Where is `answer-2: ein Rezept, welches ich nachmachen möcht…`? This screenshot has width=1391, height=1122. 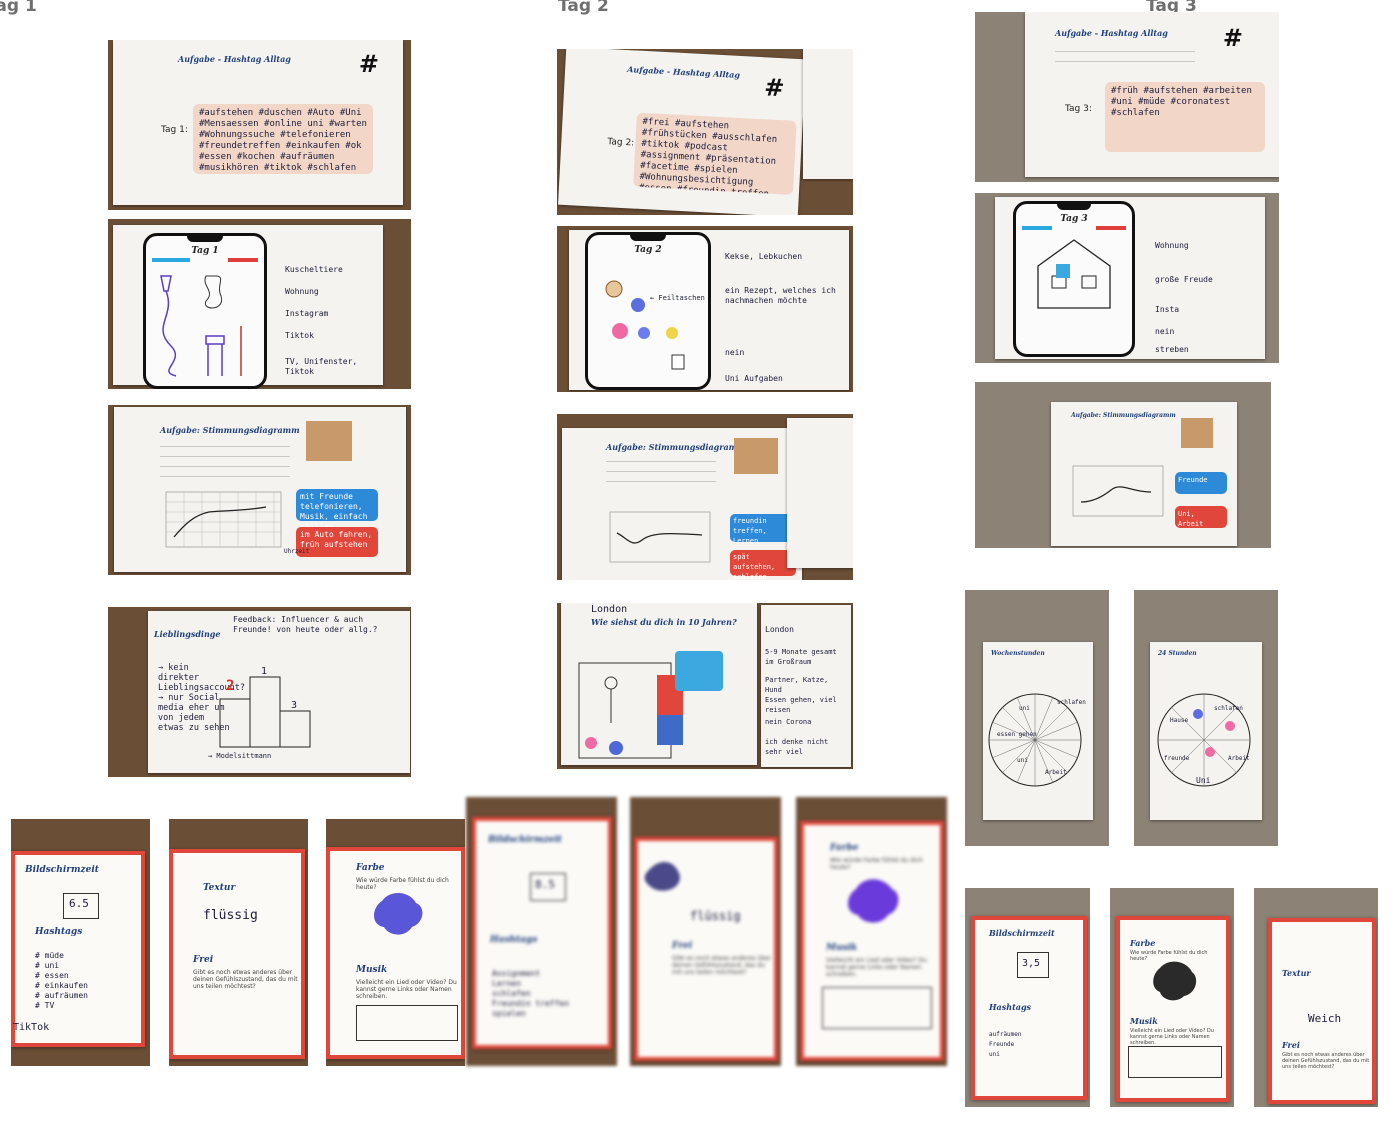
answer-2: ein Rezept, welches ich nachmachen möcht… is located at coordinates (780, 295).